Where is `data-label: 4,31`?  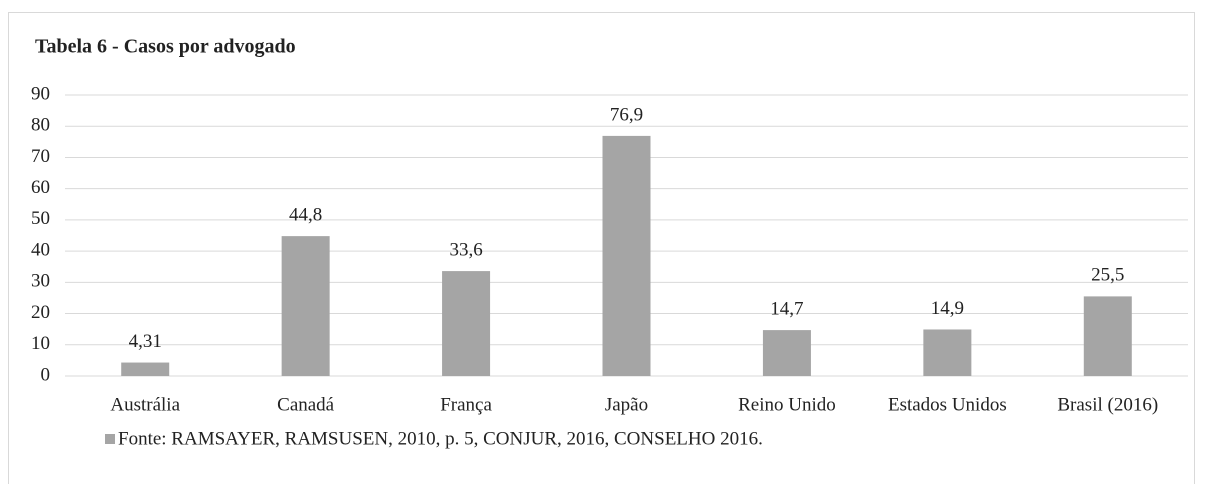
data-label: 4,31 is located at coordinates (145, 341).